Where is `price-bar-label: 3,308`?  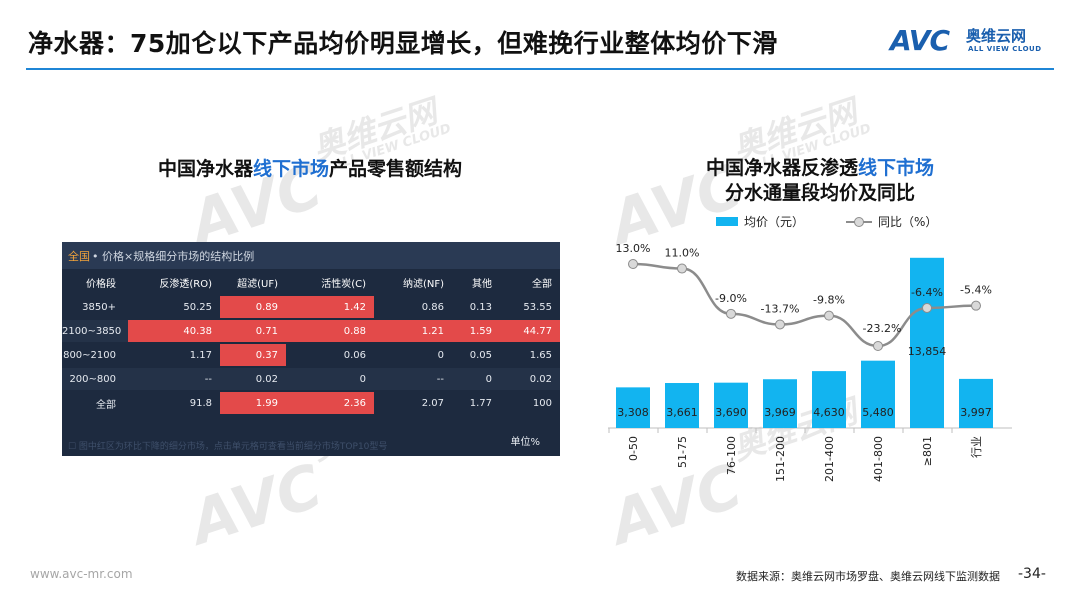
price-bar-label: 3,308 is located at coordinates (633, 412).